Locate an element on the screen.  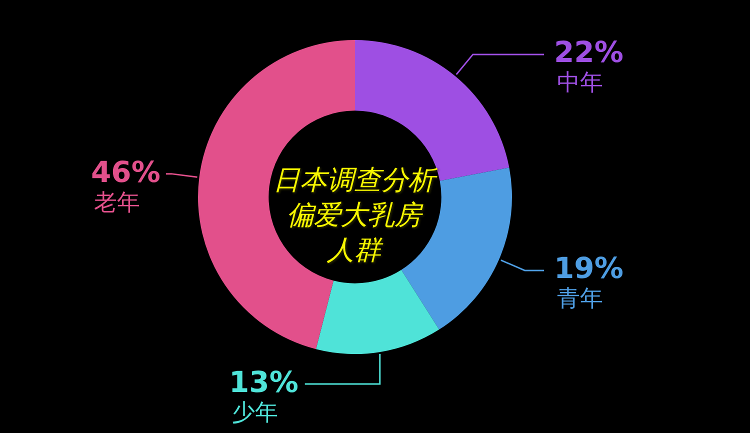
data-label: 13% is located at coordinates (263, 382).